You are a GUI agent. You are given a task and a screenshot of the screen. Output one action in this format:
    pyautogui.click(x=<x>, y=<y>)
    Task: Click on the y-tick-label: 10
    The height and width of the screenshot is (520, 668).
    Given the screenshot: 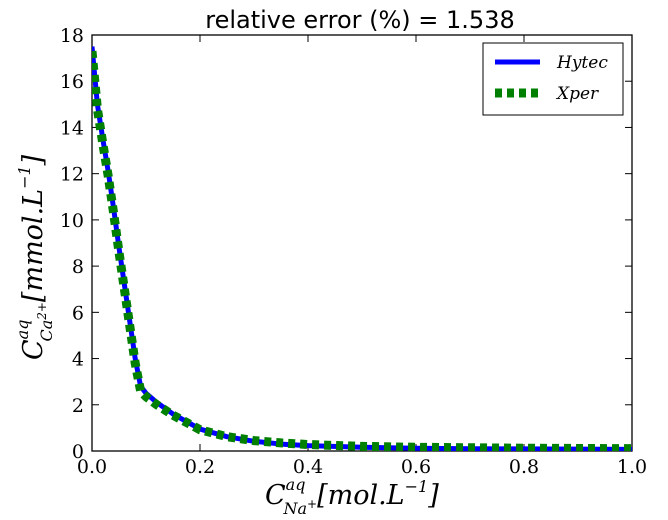 What is the action you would take?
    pyautogui.click(x=72, y=221)
    